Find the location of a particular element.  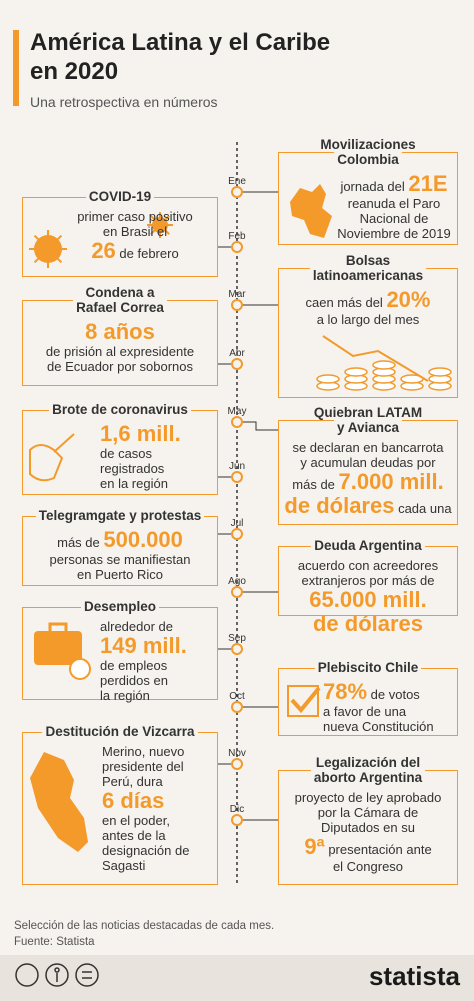

event-title-line: Rafael Correa is located at coordinates (120, 307).